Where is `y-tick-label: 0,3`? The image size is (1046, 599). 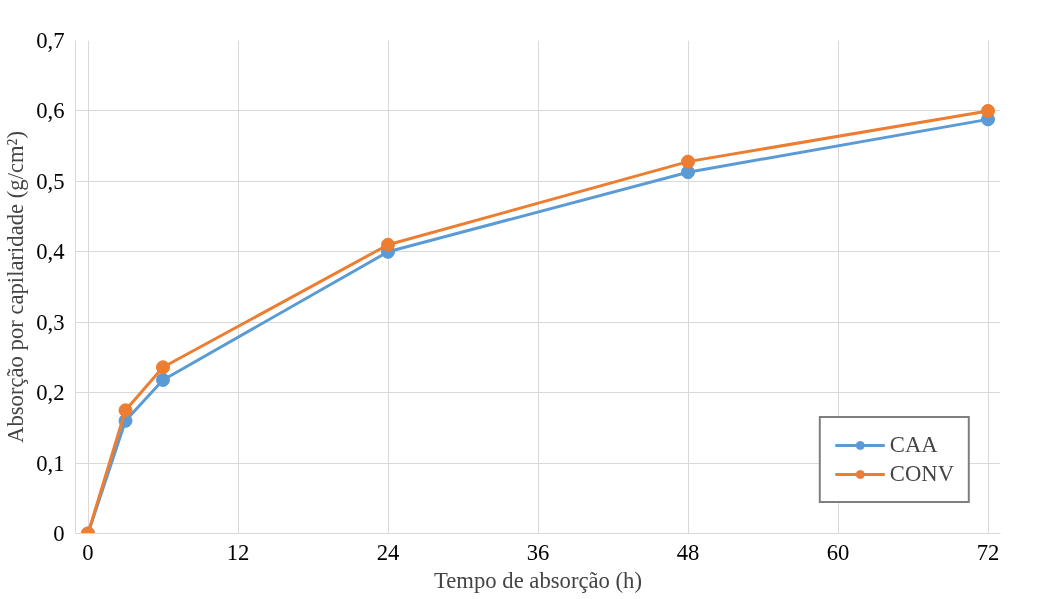
y-tick-label: 0,3 is located at coordinates (50, 322).